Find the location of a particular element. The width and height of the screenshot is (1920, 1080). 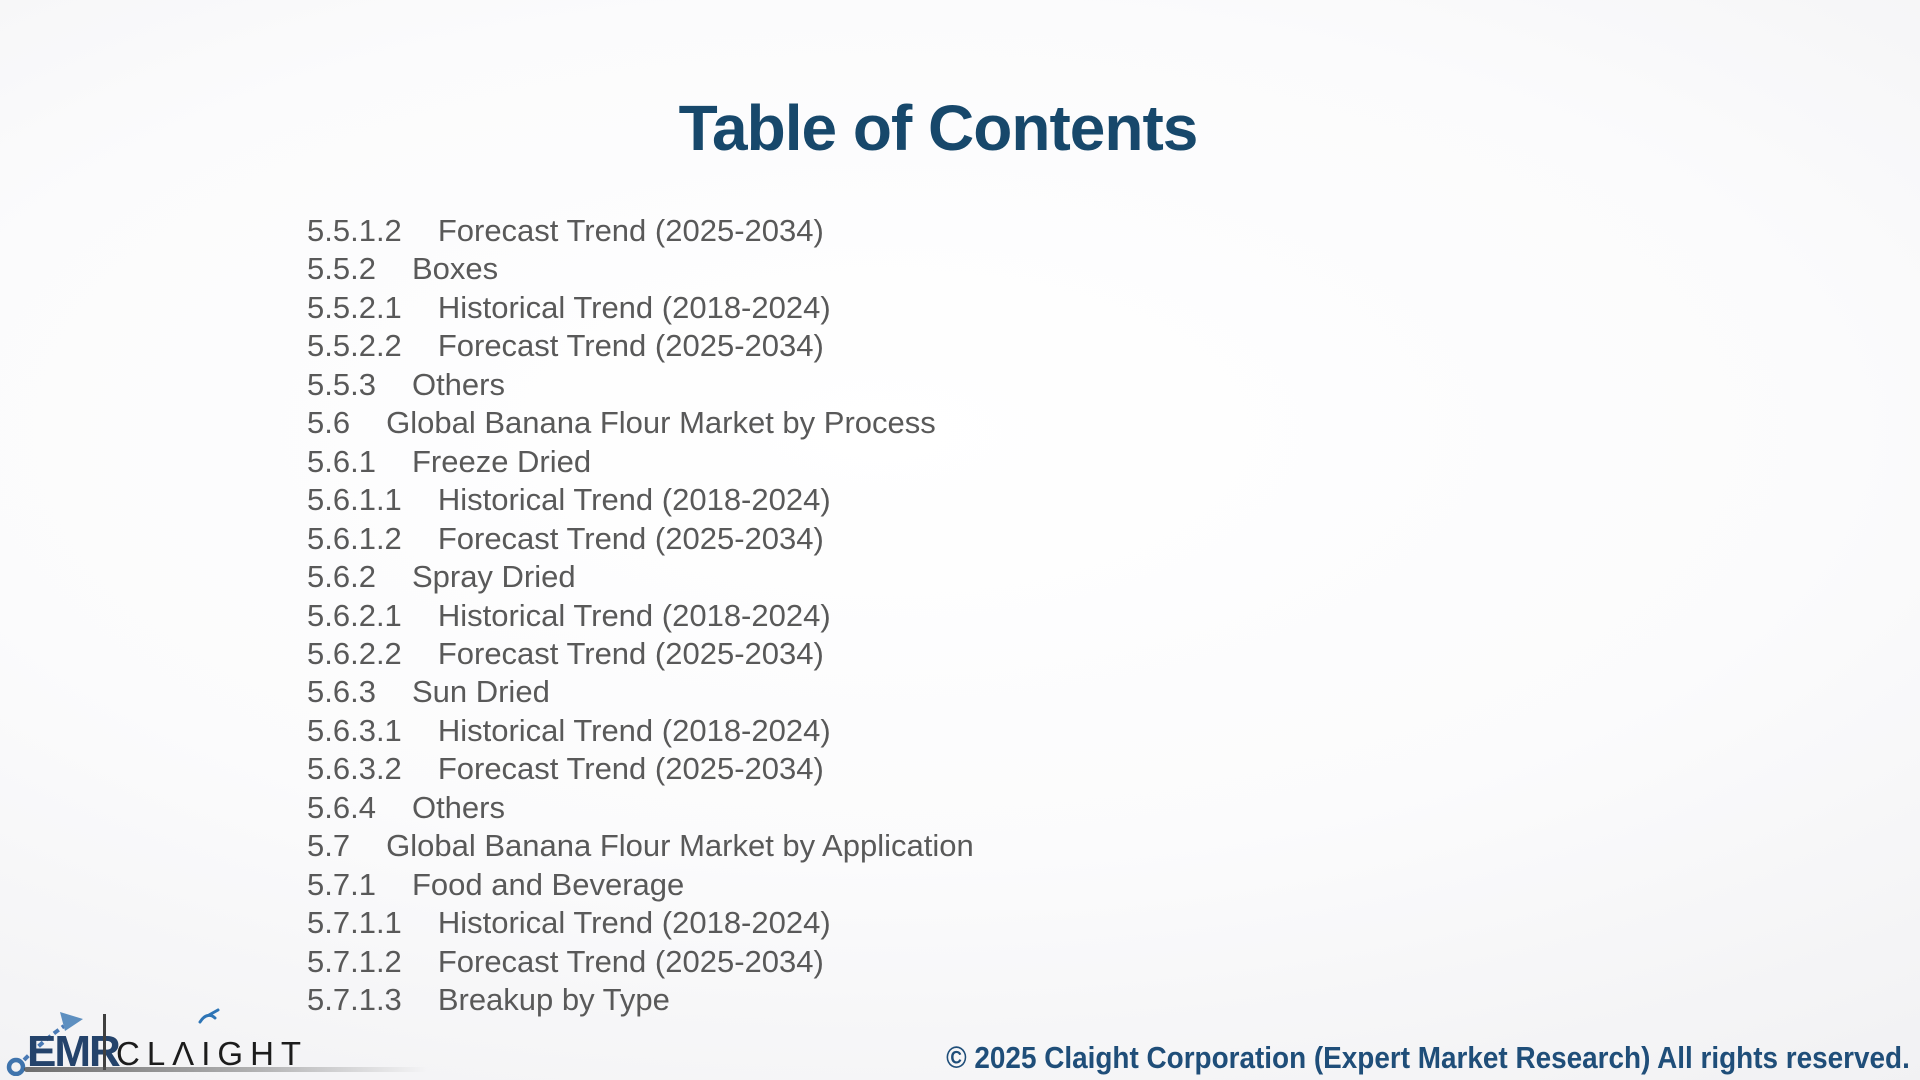

toc-entry-label: Food and Beverage is located at coordinates (548, 884).